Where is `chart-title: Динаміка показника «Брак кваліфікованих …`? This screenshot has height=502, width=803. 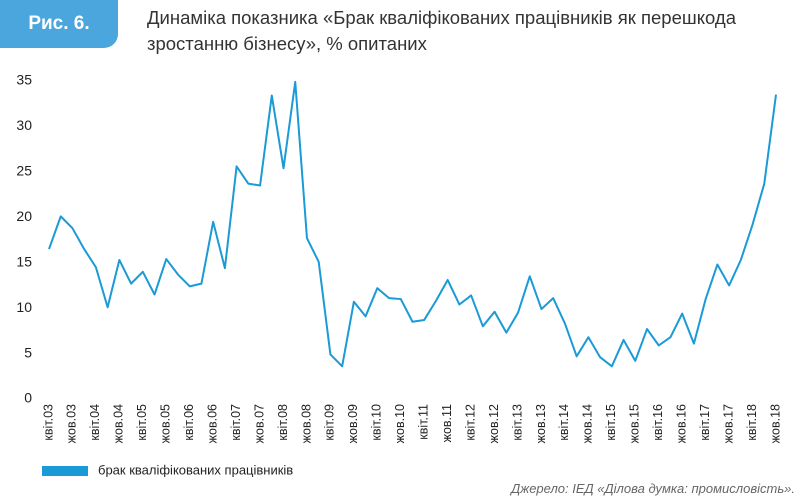
chart-title: Динаміка показника «Брак кваліфікованих … is located at coordinates (441, 30).